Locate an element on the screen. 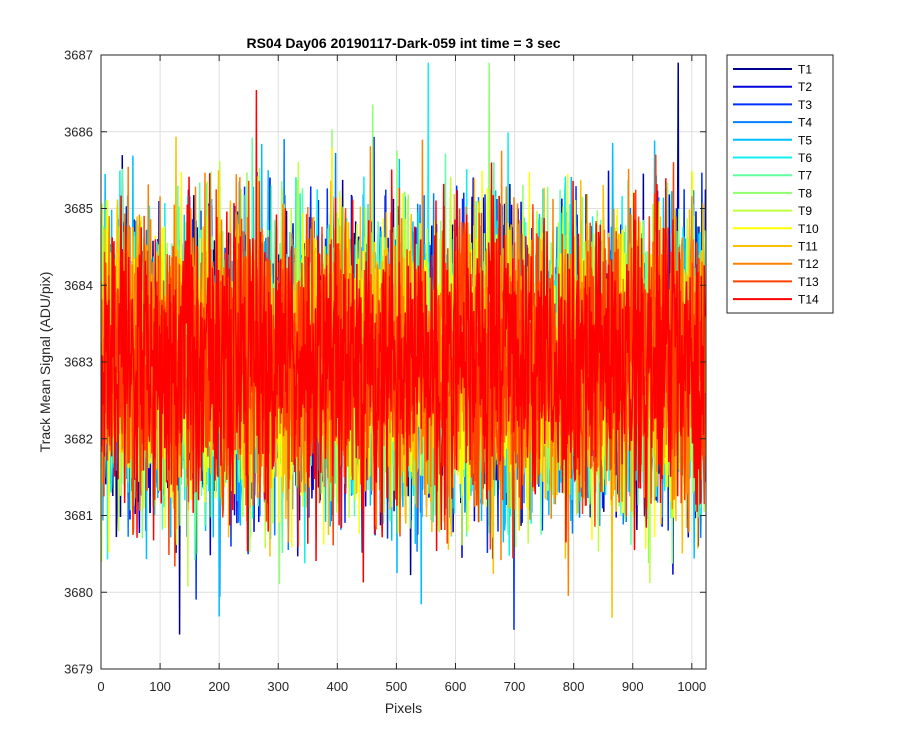 This screenshot has width=900, height=750. legend-label-t13: T13 is located at coordinates (808, 282).